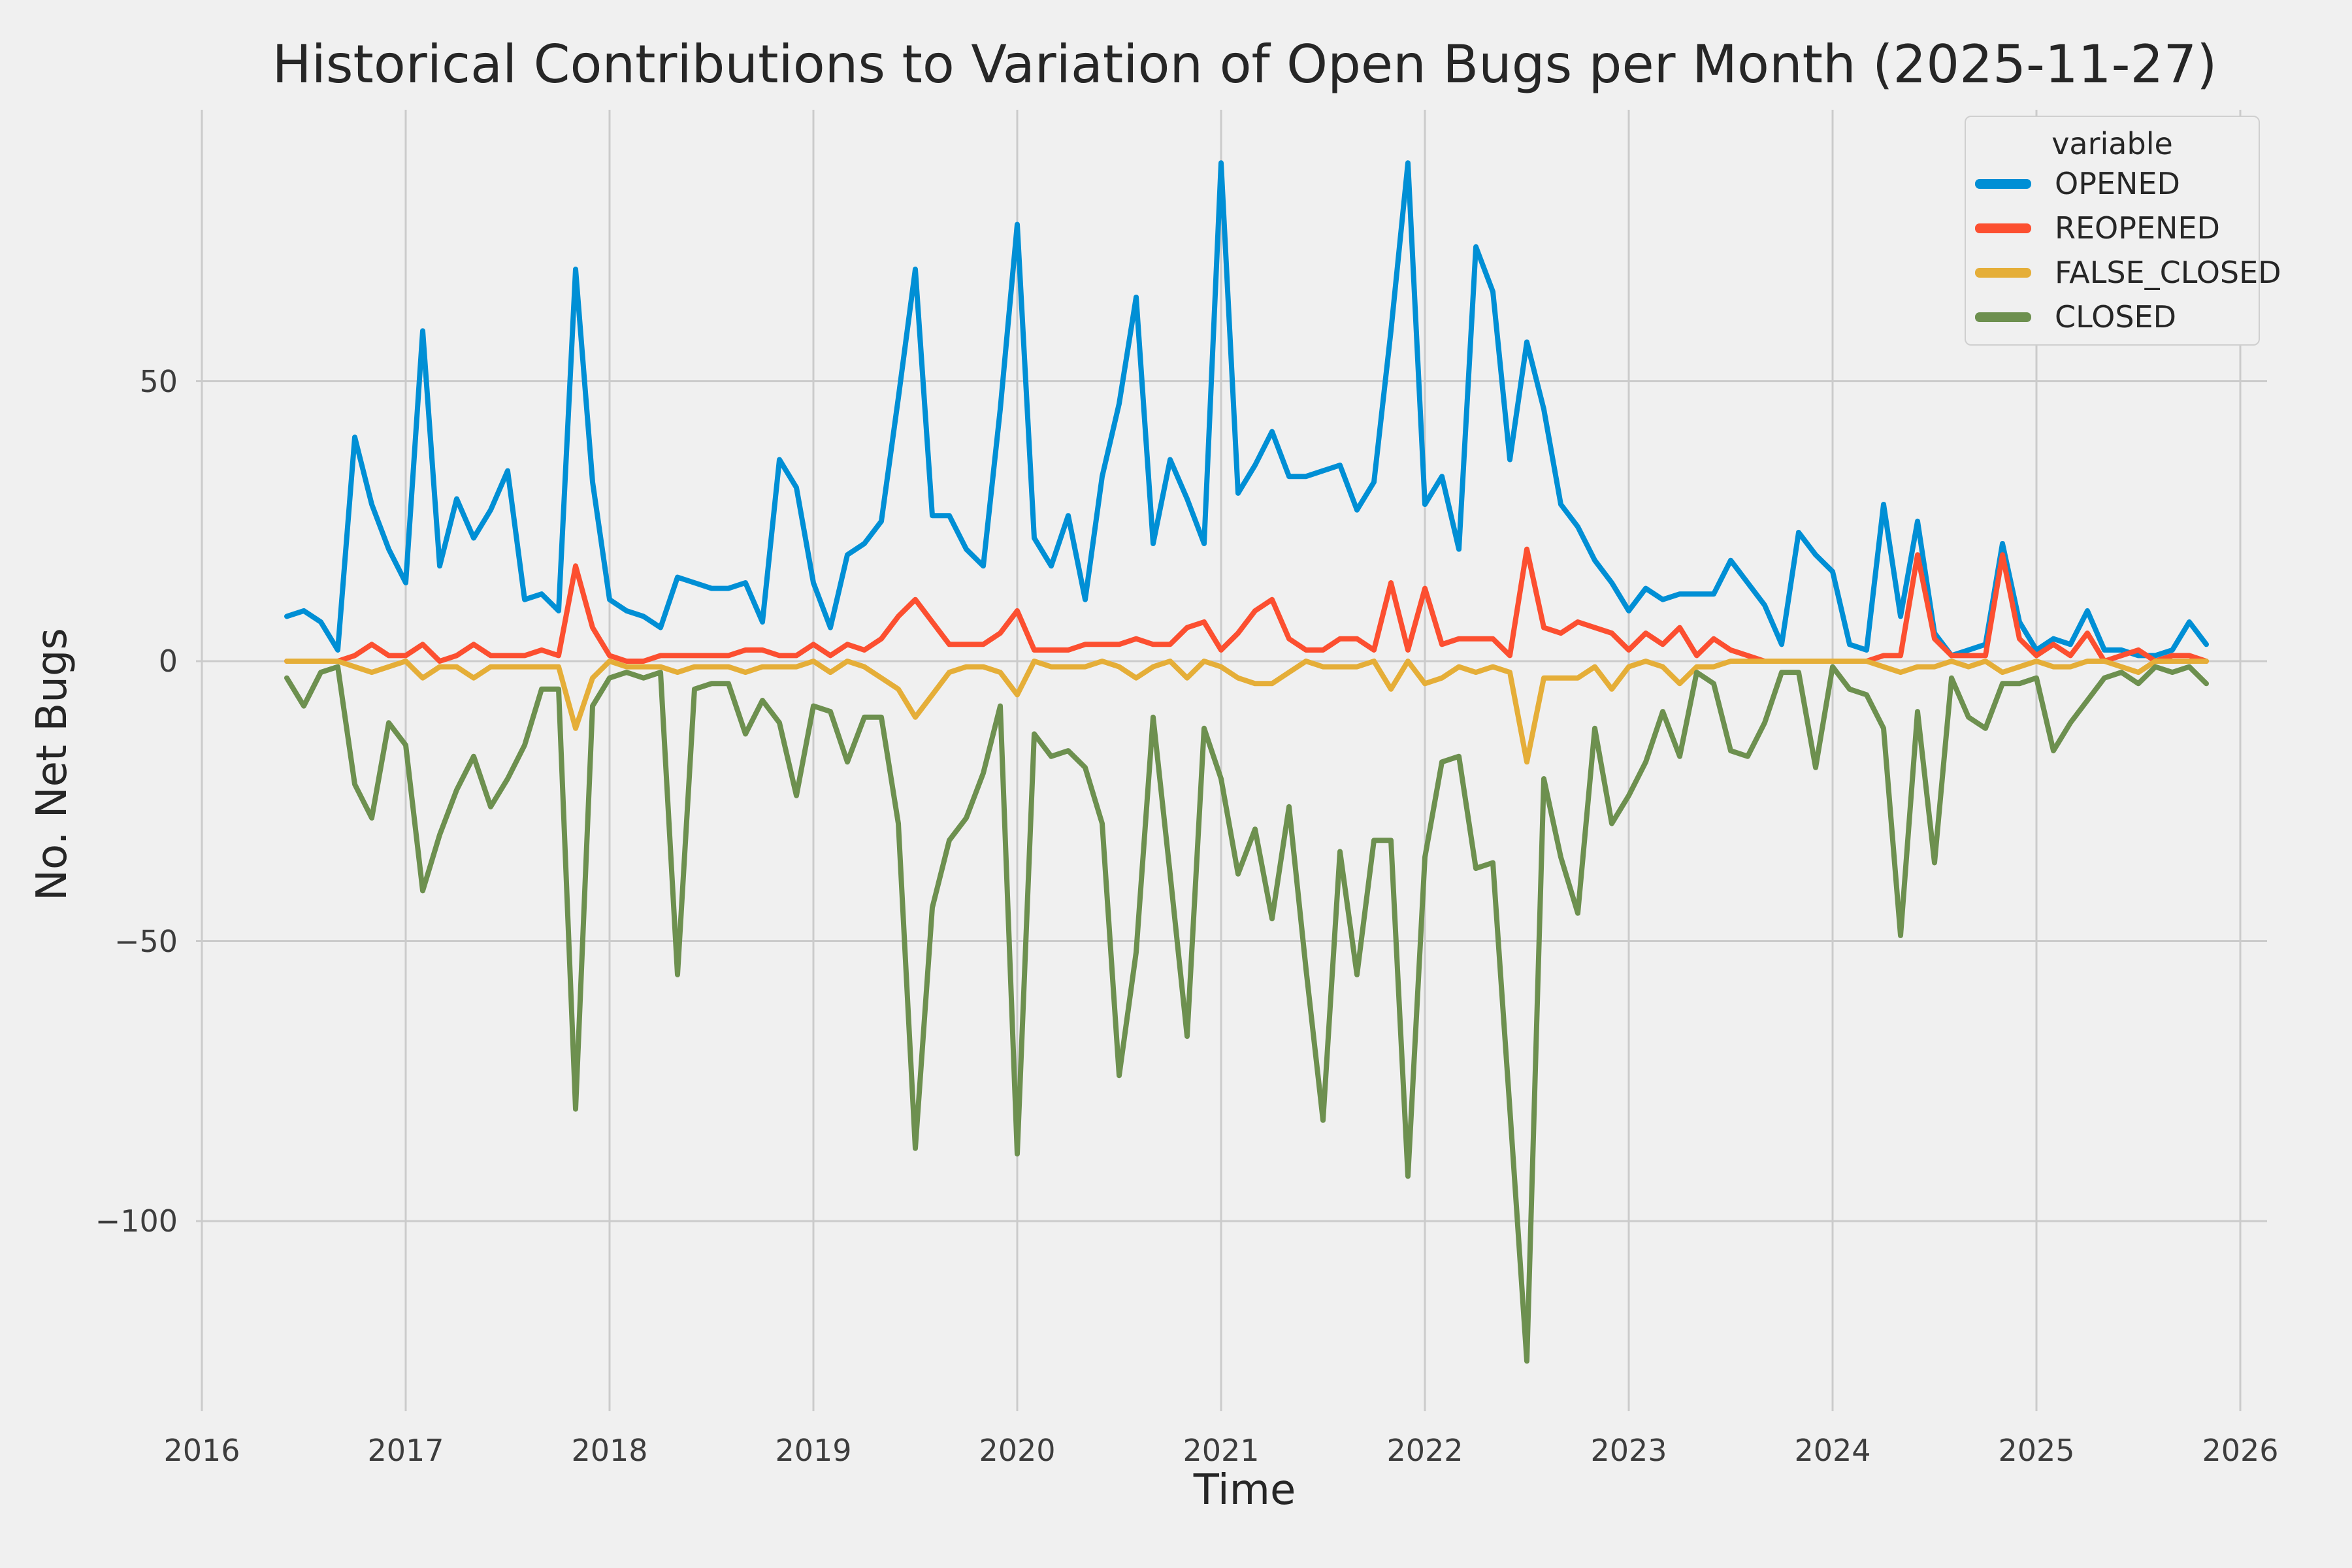 The width and height of the screenshot is (2352, 1568). What do you see at coordinates (146, 941) in the screenshot?
I see `y-tick-label-−50: −50` at bounding box center [146, 941].